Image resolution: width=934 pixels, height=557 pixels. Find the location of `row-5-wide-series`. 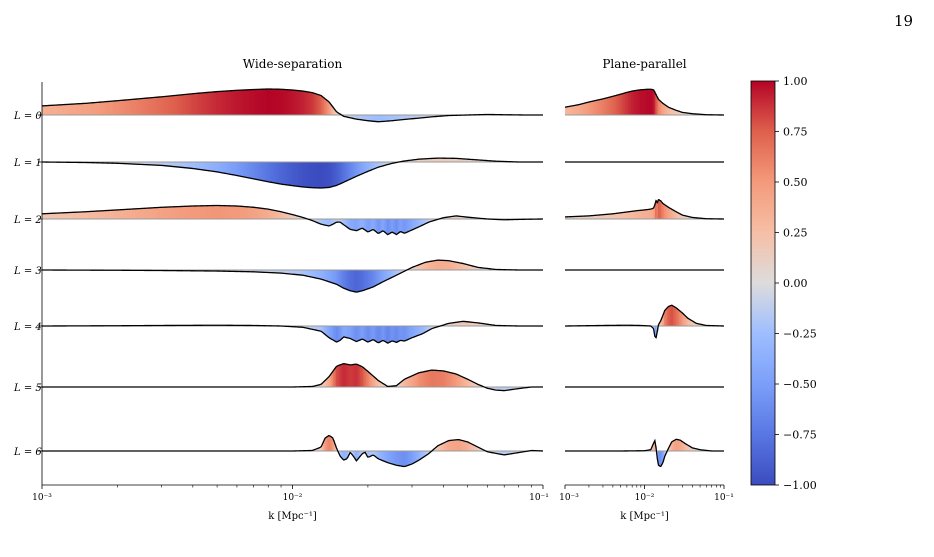

row-5-wide-series is located at coordinates (292, 377).